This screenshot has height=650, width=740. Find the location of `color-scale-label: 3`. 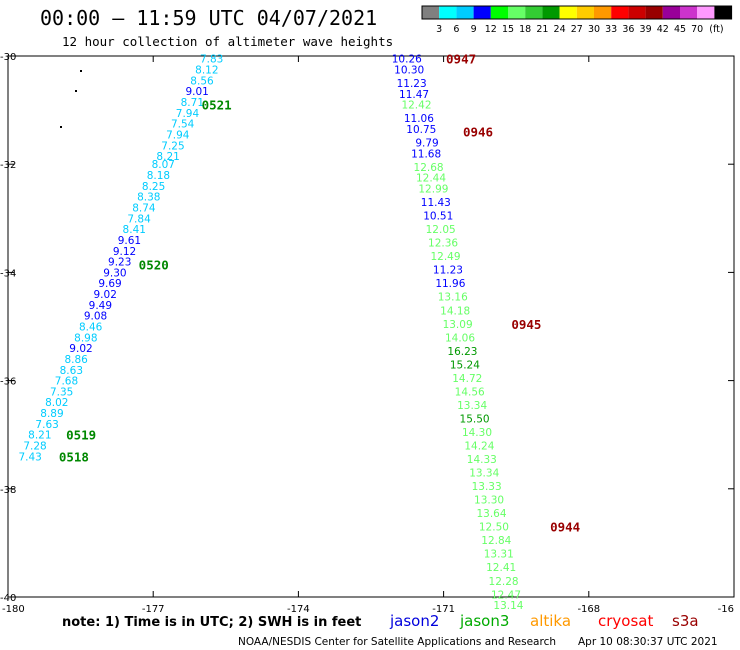

color-scale-label: 3 is located at coordinates (439, 29).